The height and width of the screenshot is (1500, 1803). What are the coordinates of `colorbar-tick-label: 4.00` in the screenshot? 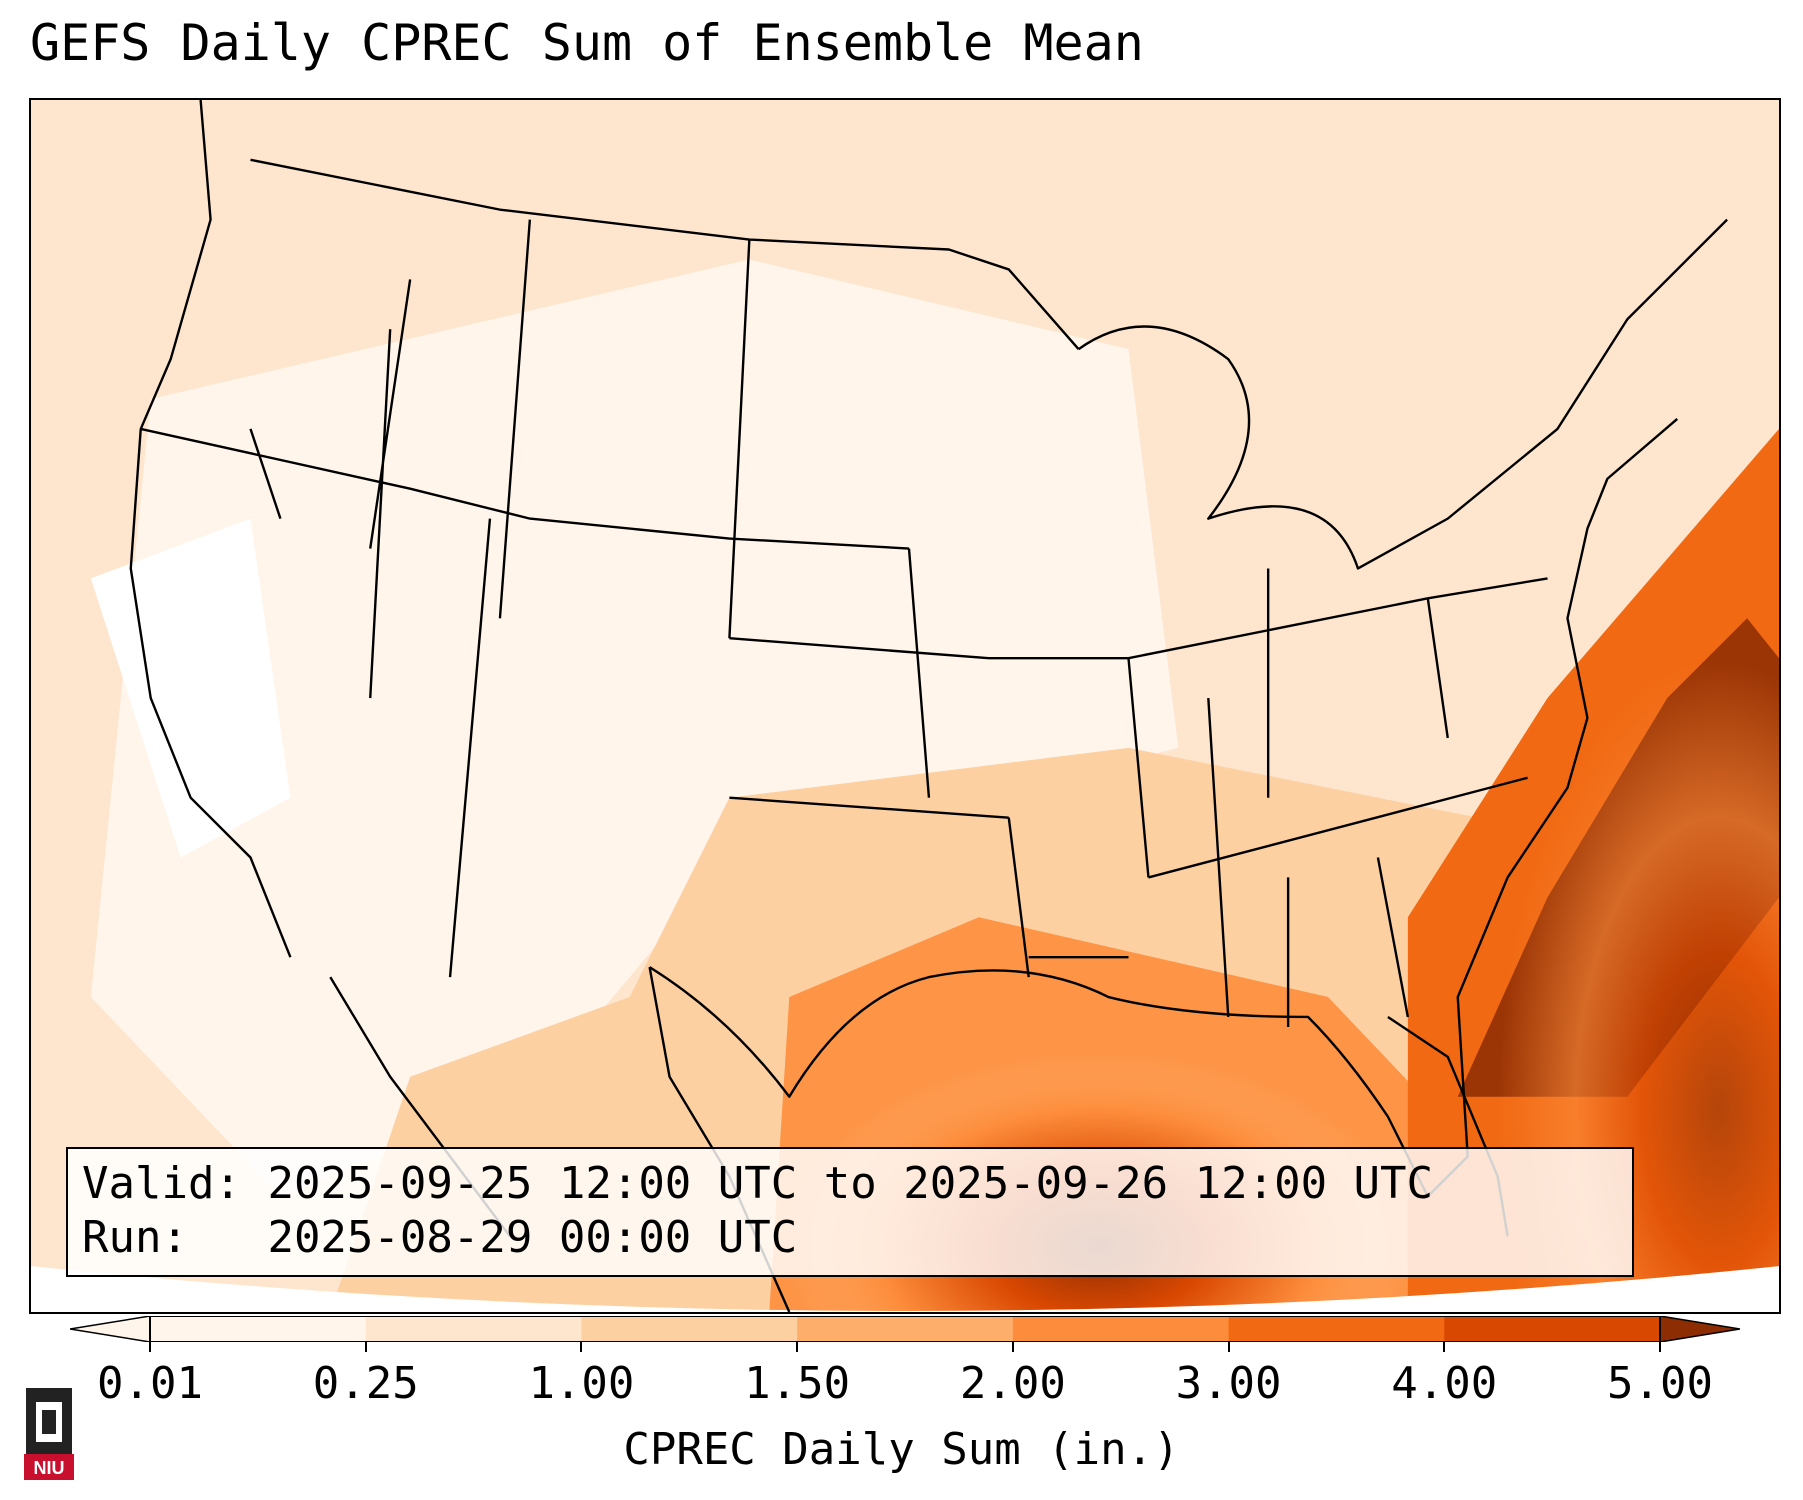 It's located at (1444, 1383).